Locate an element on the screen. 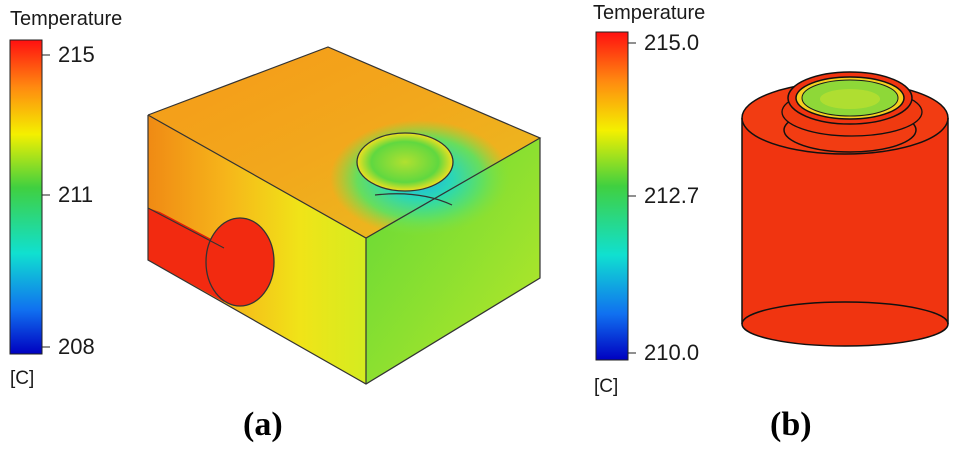  legend-b-title: Temperature is located at coordinates (649, 13).